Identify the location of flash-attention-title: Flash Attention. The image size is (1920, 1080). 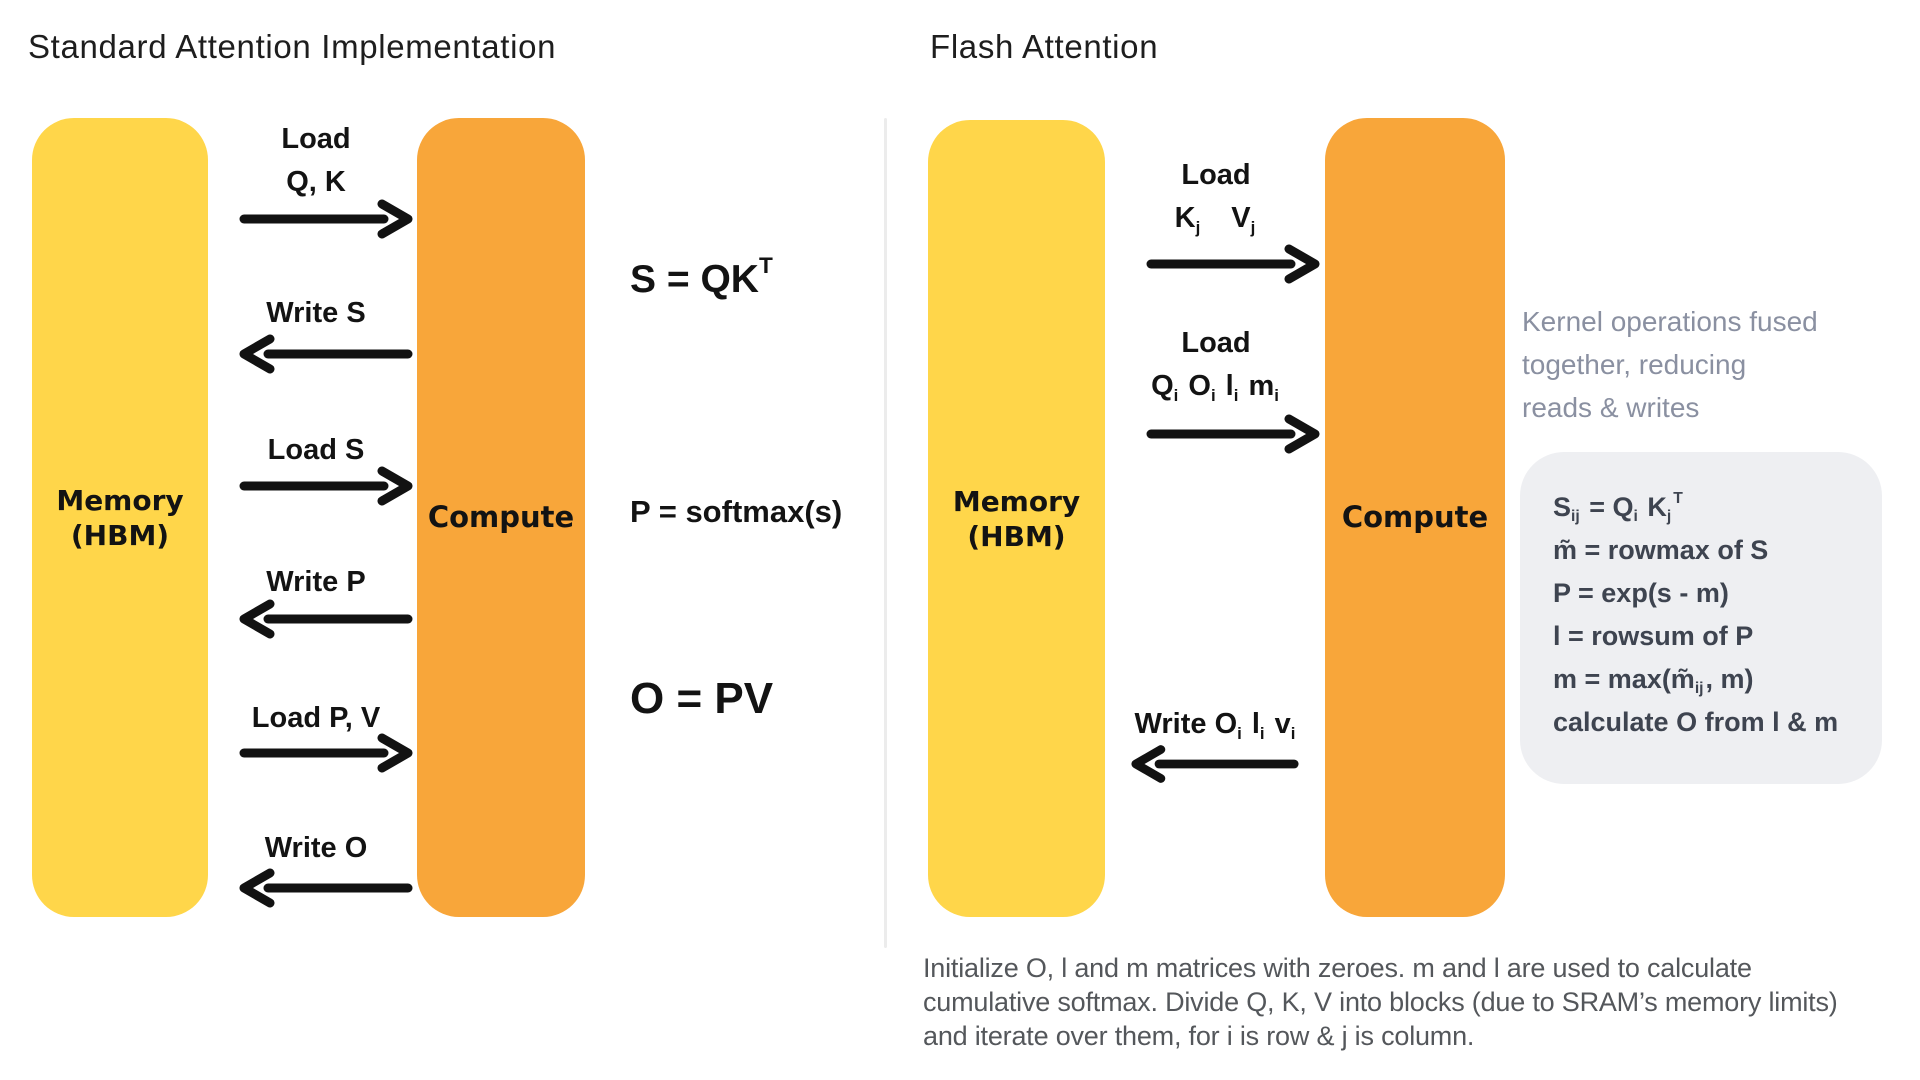
(1044, 46).